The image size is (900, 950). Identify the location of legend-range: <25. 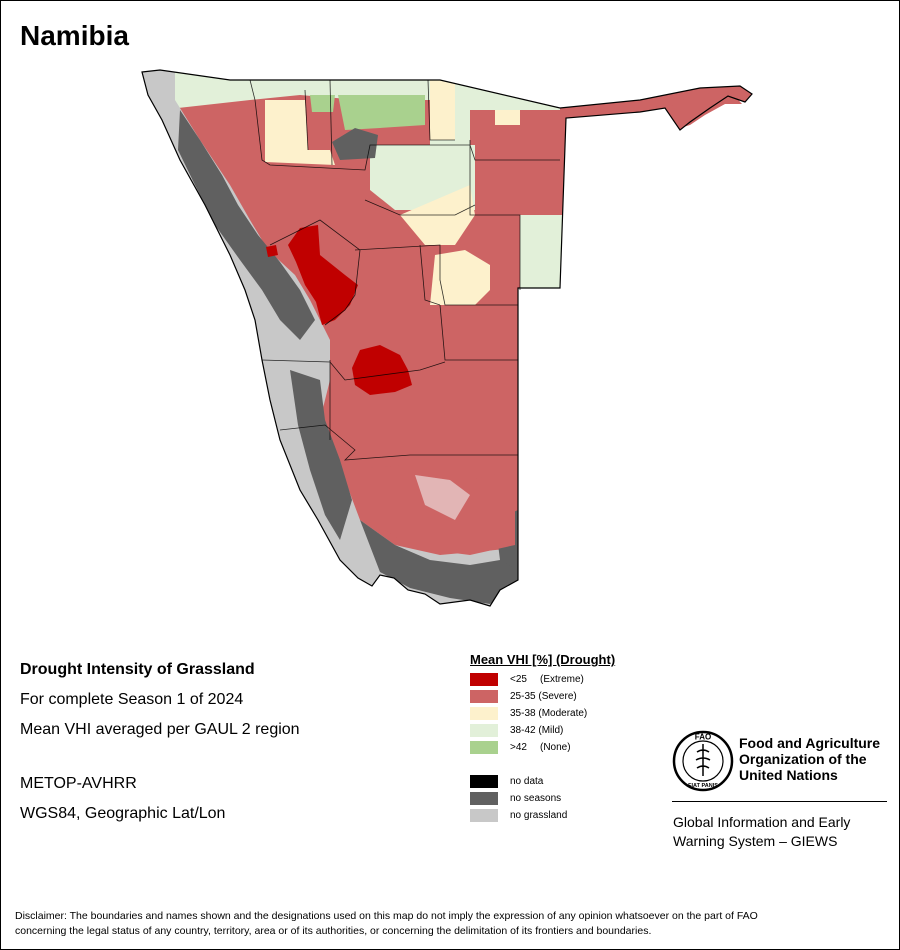
(518, 679).